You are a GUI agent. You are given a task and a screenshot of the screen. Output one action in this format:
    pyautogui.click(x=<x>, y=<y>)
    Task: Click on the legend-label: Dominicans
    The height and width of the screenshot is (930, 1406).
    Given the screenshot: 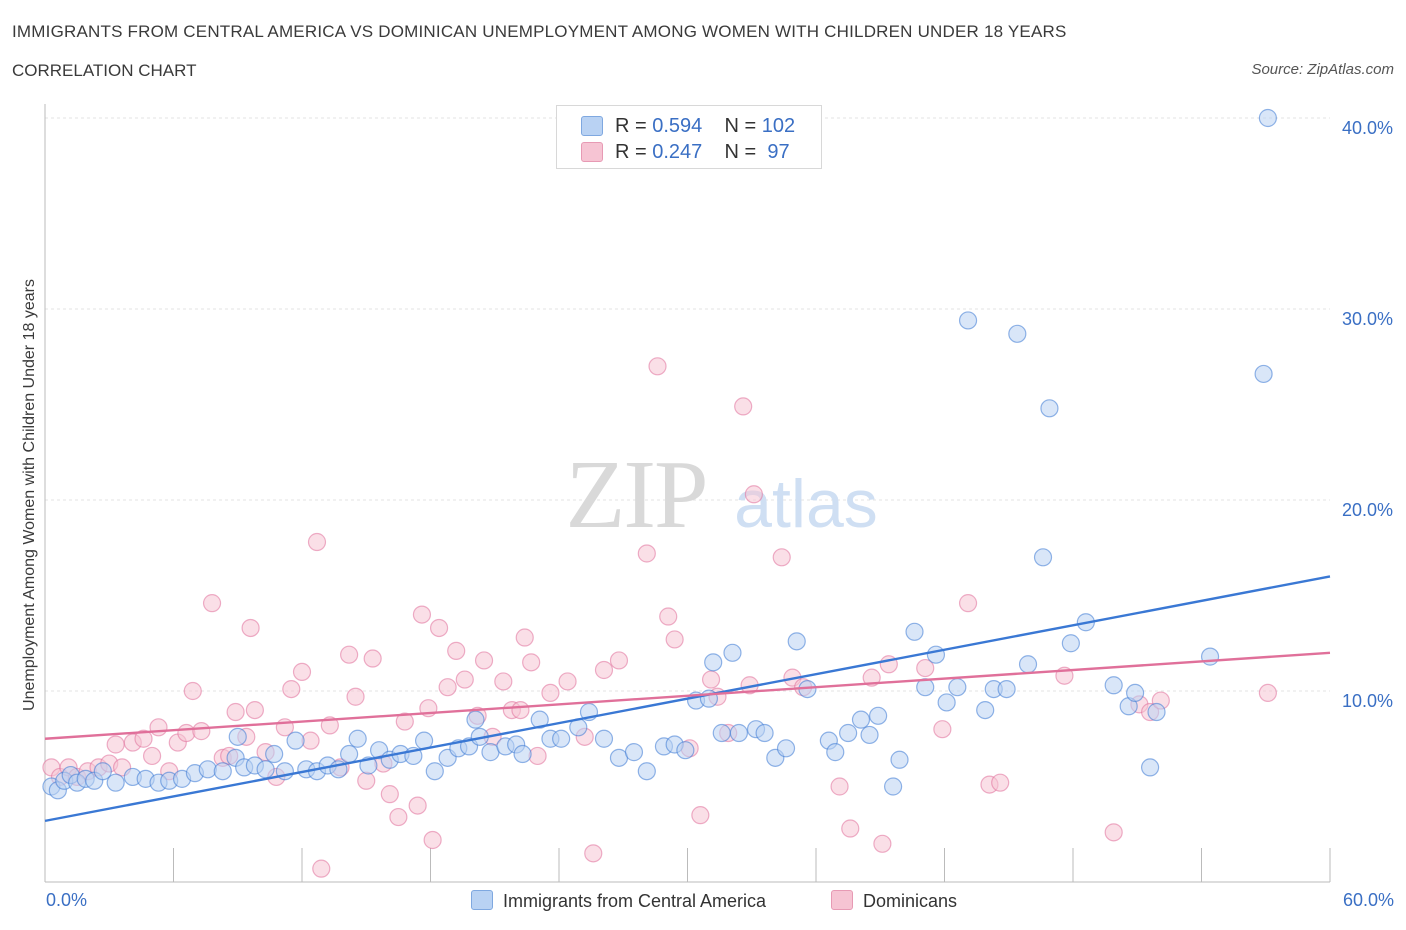 What is the action you would take?
    pyautogui.click(x=910, y=901)
    